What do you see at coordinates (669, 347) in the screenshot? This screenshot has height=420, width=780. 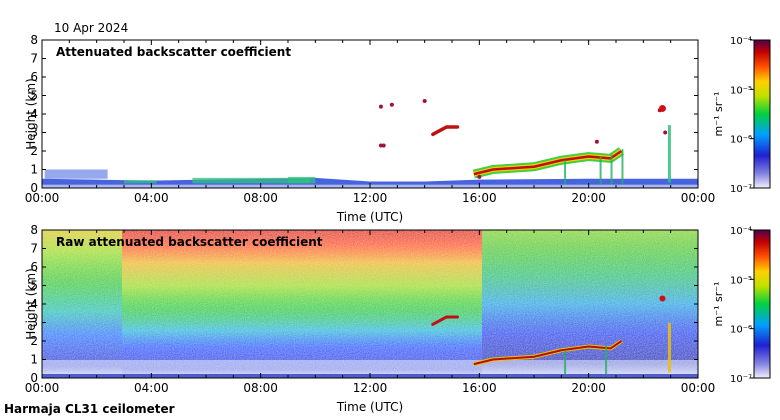 I see `raw-late-column` at bounding box center [669, 347].